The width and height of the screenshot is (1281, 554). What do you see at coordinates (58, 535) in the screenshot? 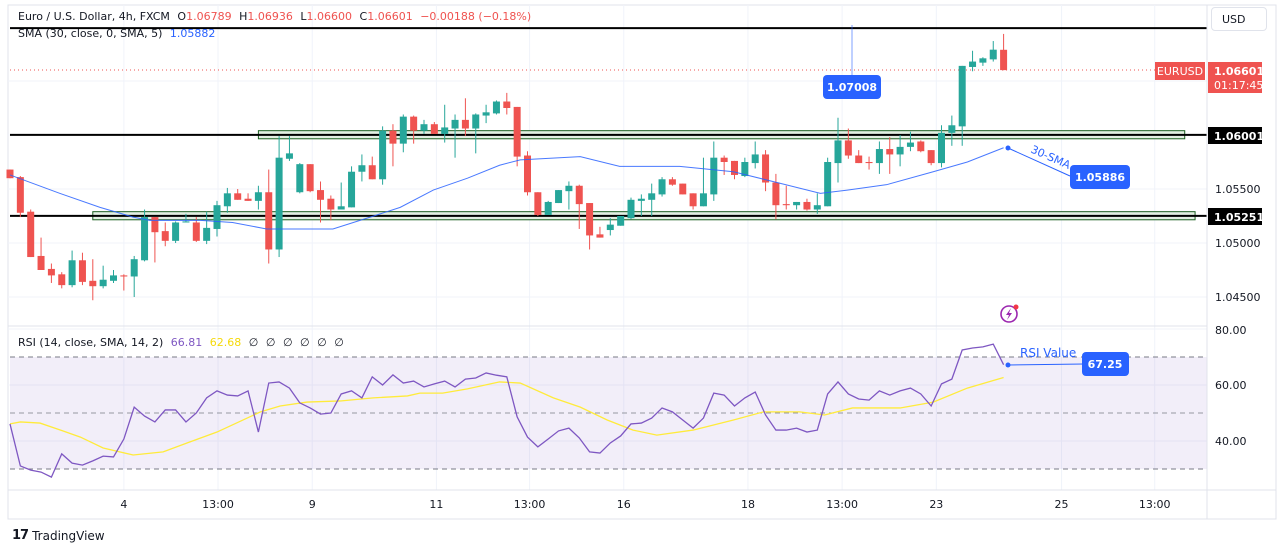
I see `tradingview-logo: 17 TradingView` at bounding box center [58, 535].